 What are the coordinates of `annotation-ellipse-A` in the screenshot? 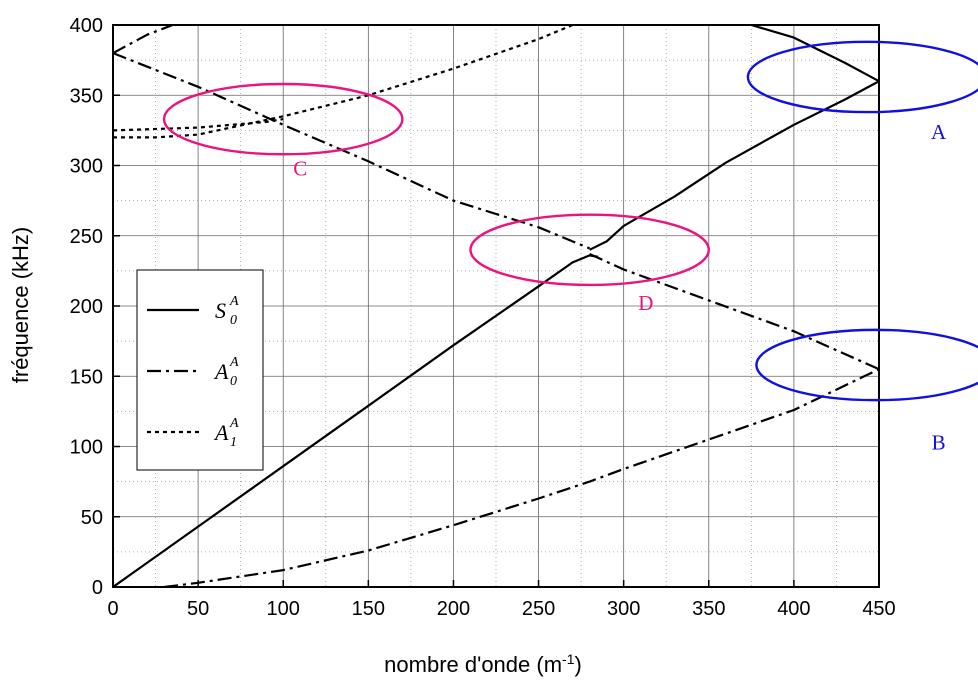 It's located at (862, 77).